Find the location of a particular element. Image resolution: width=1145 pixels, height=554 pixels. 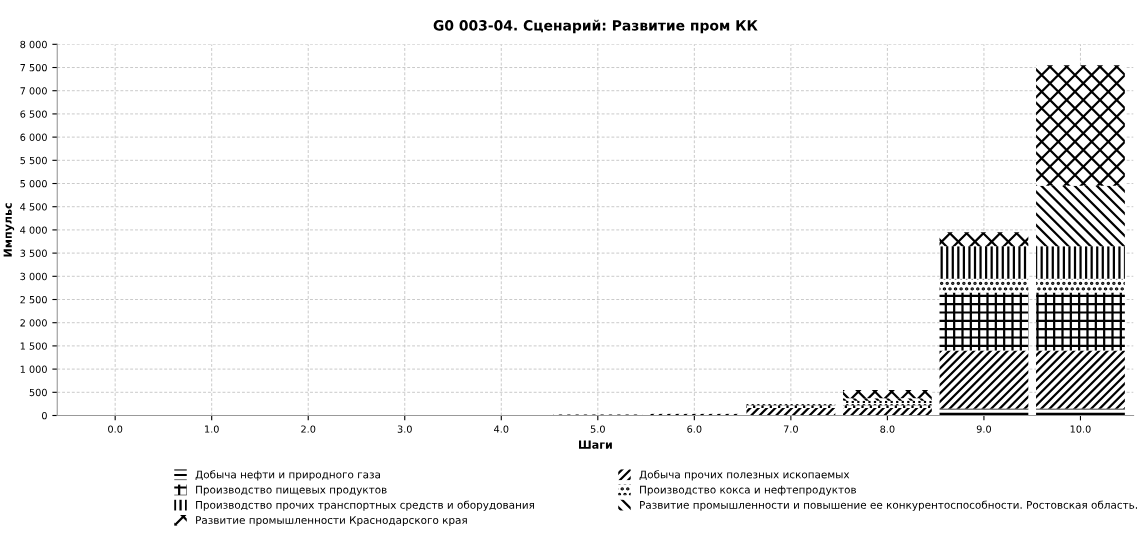

x-axis-title: Шаги is located at coordinates (595, 444).